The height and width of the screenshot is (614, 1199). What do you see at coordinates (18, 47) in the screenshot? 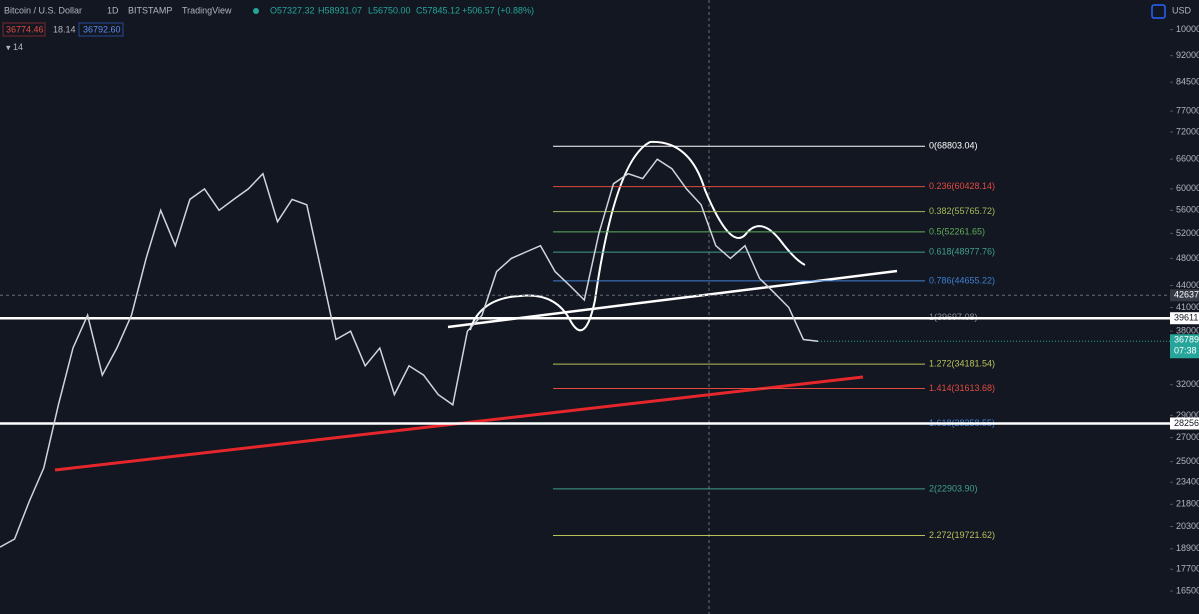
I see `indicator-length-value: 14` at bounding box center [18, 47].